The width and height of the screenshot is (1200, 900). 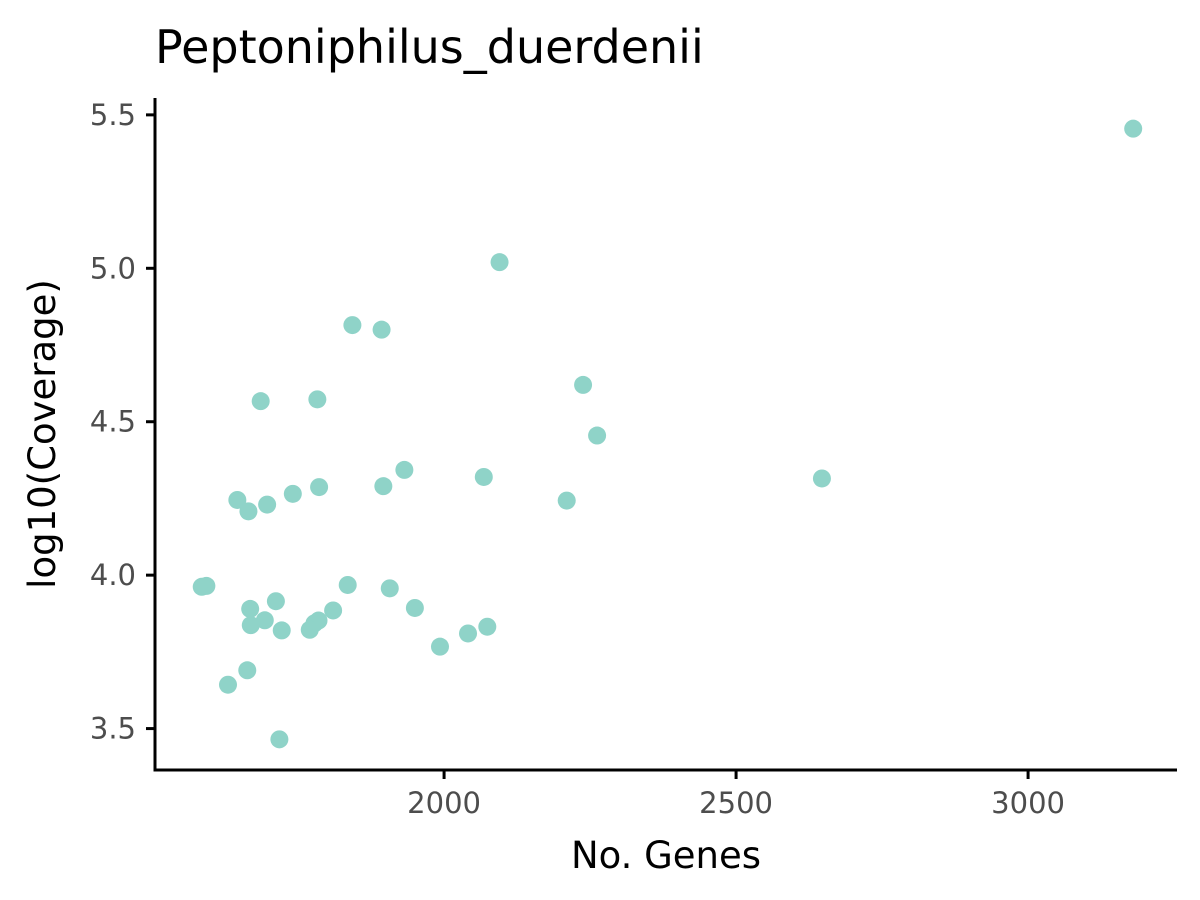 I want to click on x-tick-label: 2000, so click(x=444, y=803).